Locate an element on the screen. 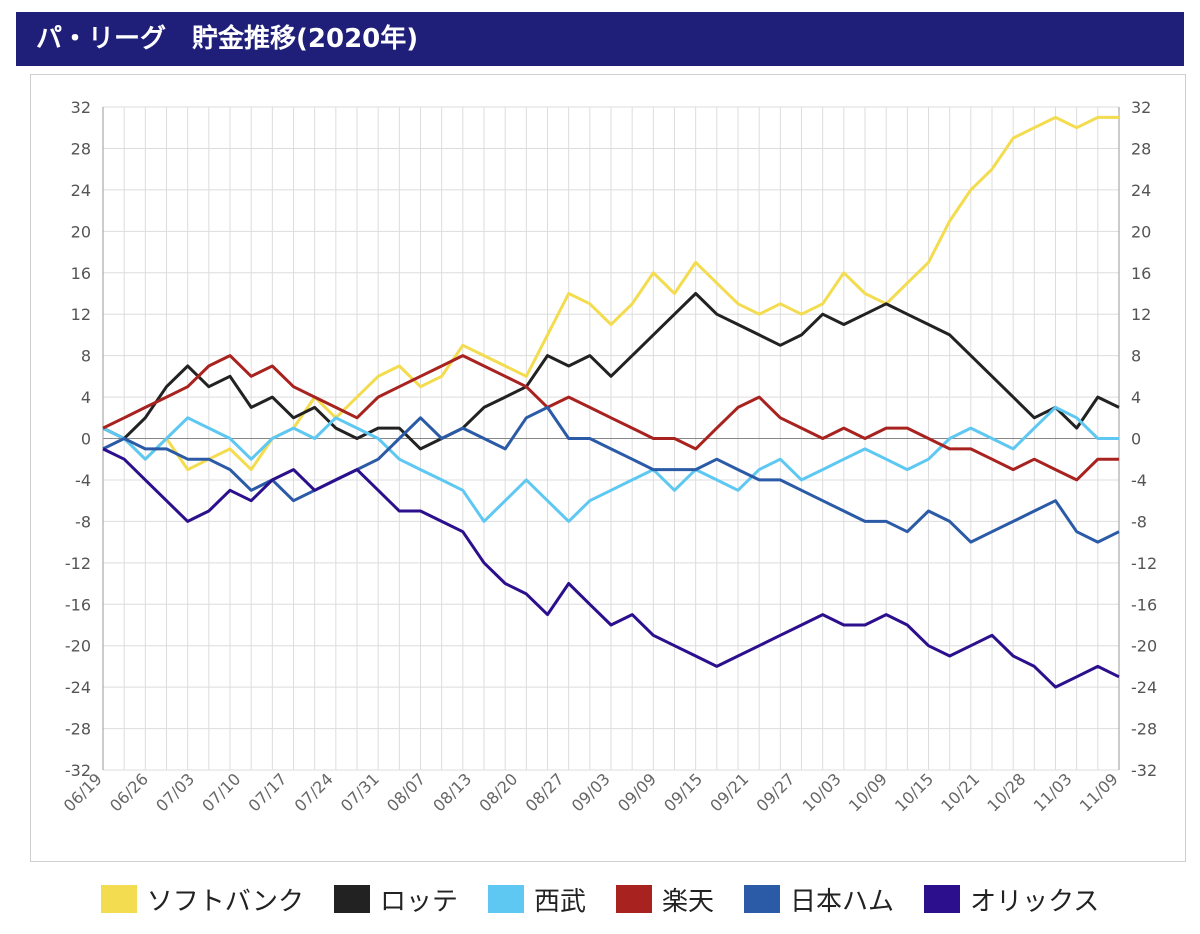 The height and width of the screenshot is (934, 1200). y-tick-label-left: 20 is located at coordinates (81, 231).